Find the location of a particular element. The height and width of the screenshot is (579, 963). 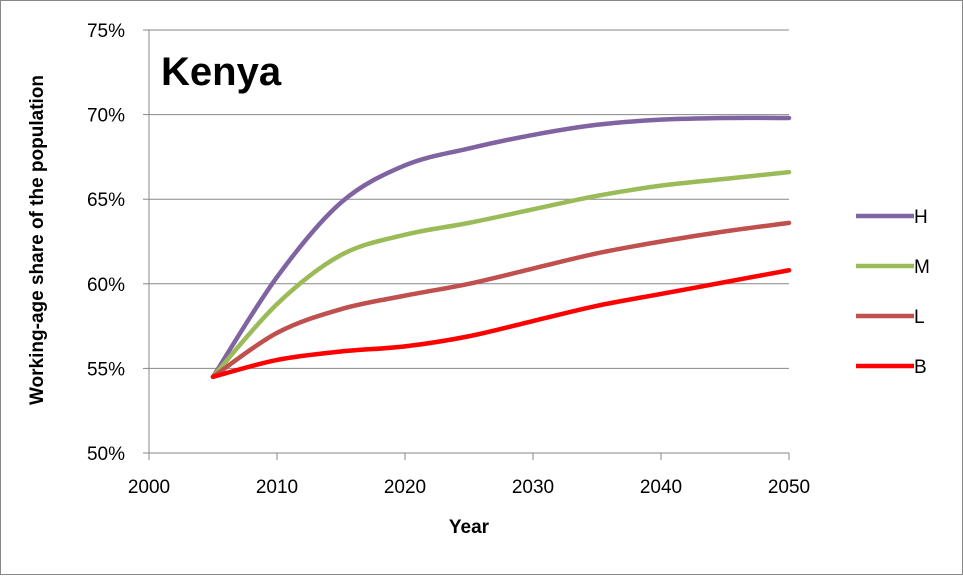

y-tick-label: 70% is located at coordinates (106, 116).